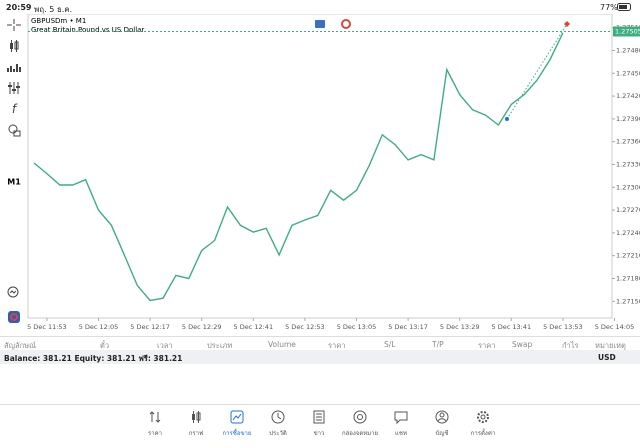 This screenshot has width=640, height=448. What do you see at coordinates (628, 50) in the screenshot?
I see `y-tick-label: 1.27480` at bounding box center [628, 50].